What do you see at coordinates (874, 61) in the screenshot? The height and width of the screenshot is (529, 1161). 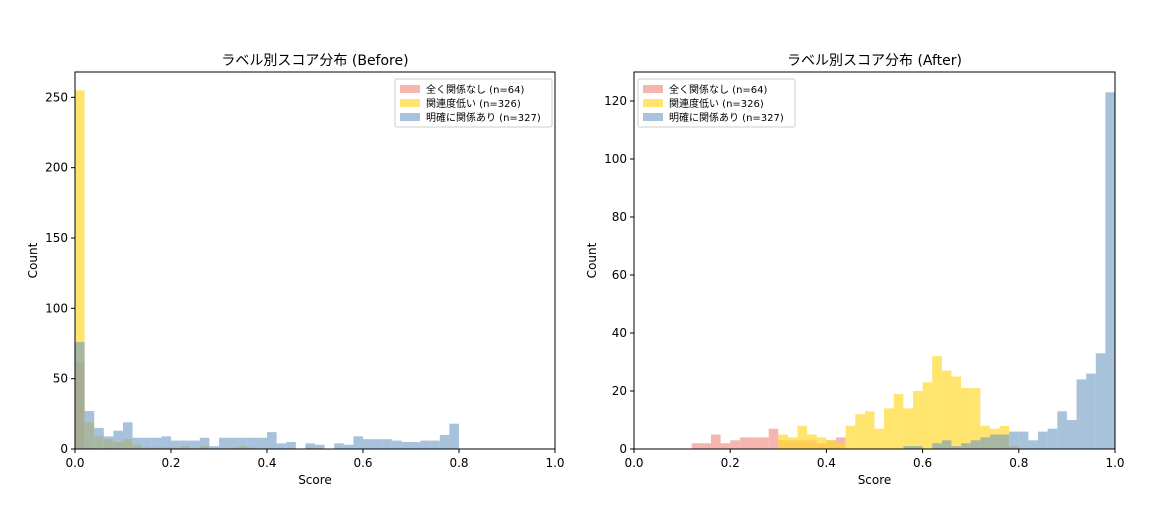 I see `chart-title: ラベル別スコア分布 (After)` at bounding box center [874, 61].